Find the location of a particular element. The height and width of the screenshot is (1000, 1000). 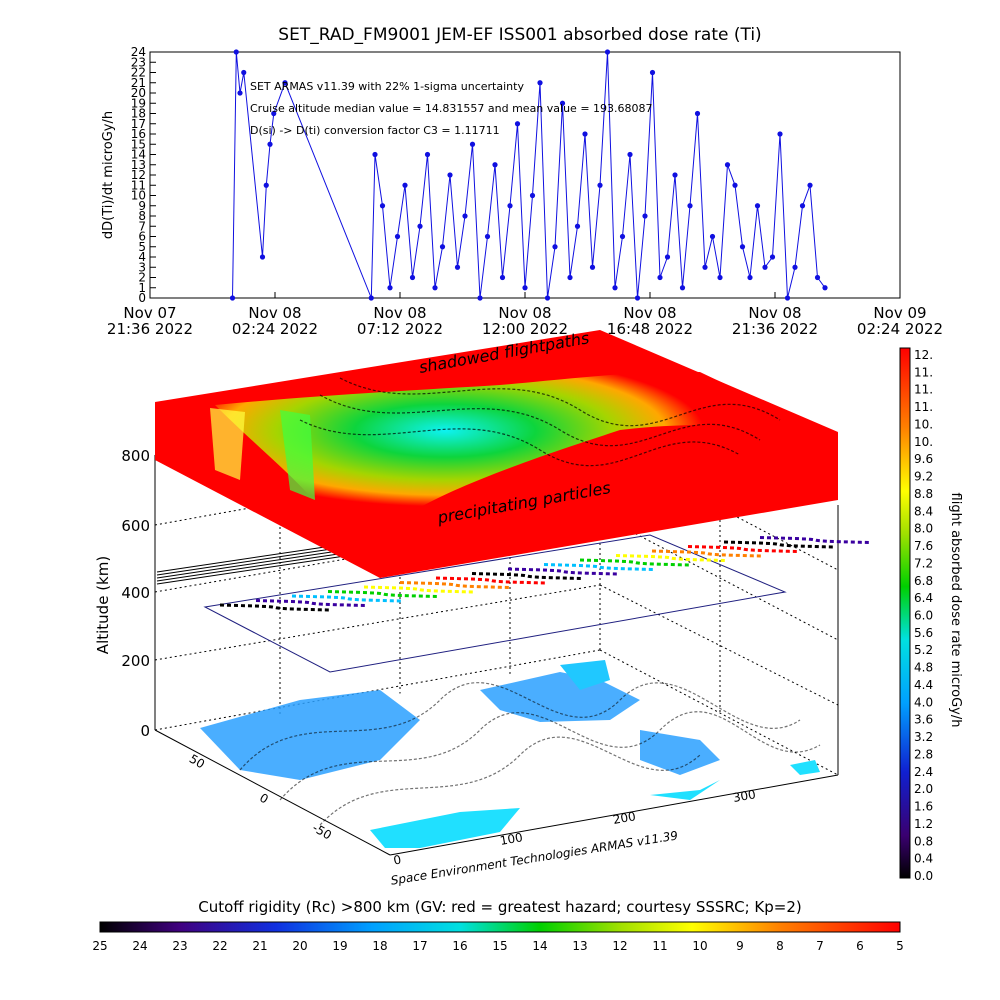

y-tick-label: 13 is located at coordinates (138, 165).